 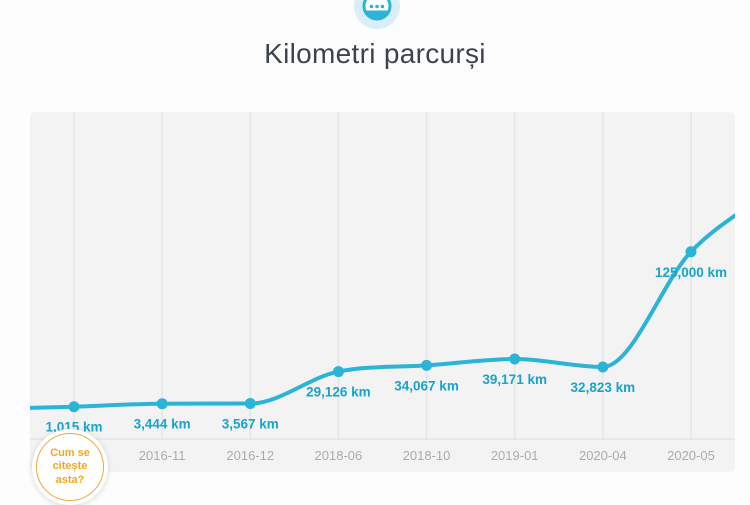 I want to click on odometer-icon-badge, so click(x=377, y=14).